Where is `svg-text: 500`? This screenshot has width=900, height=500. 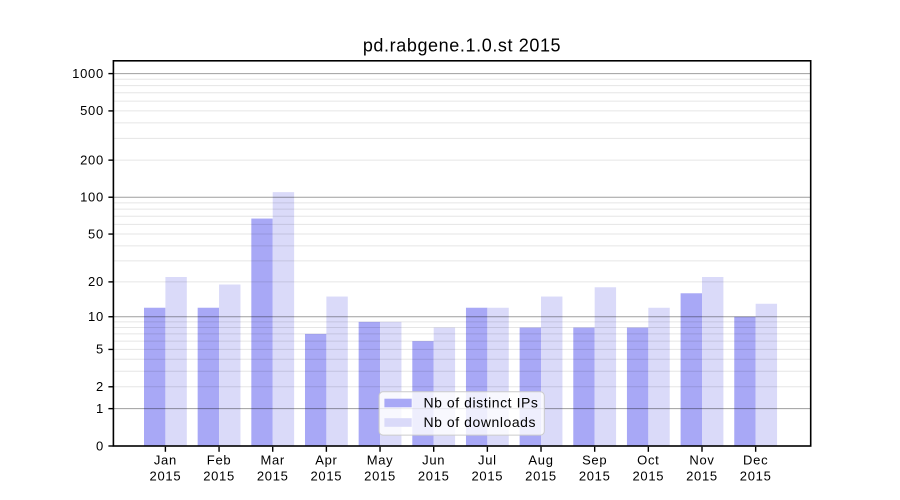
svg-text: 500 is located at coordinates (92, 110).